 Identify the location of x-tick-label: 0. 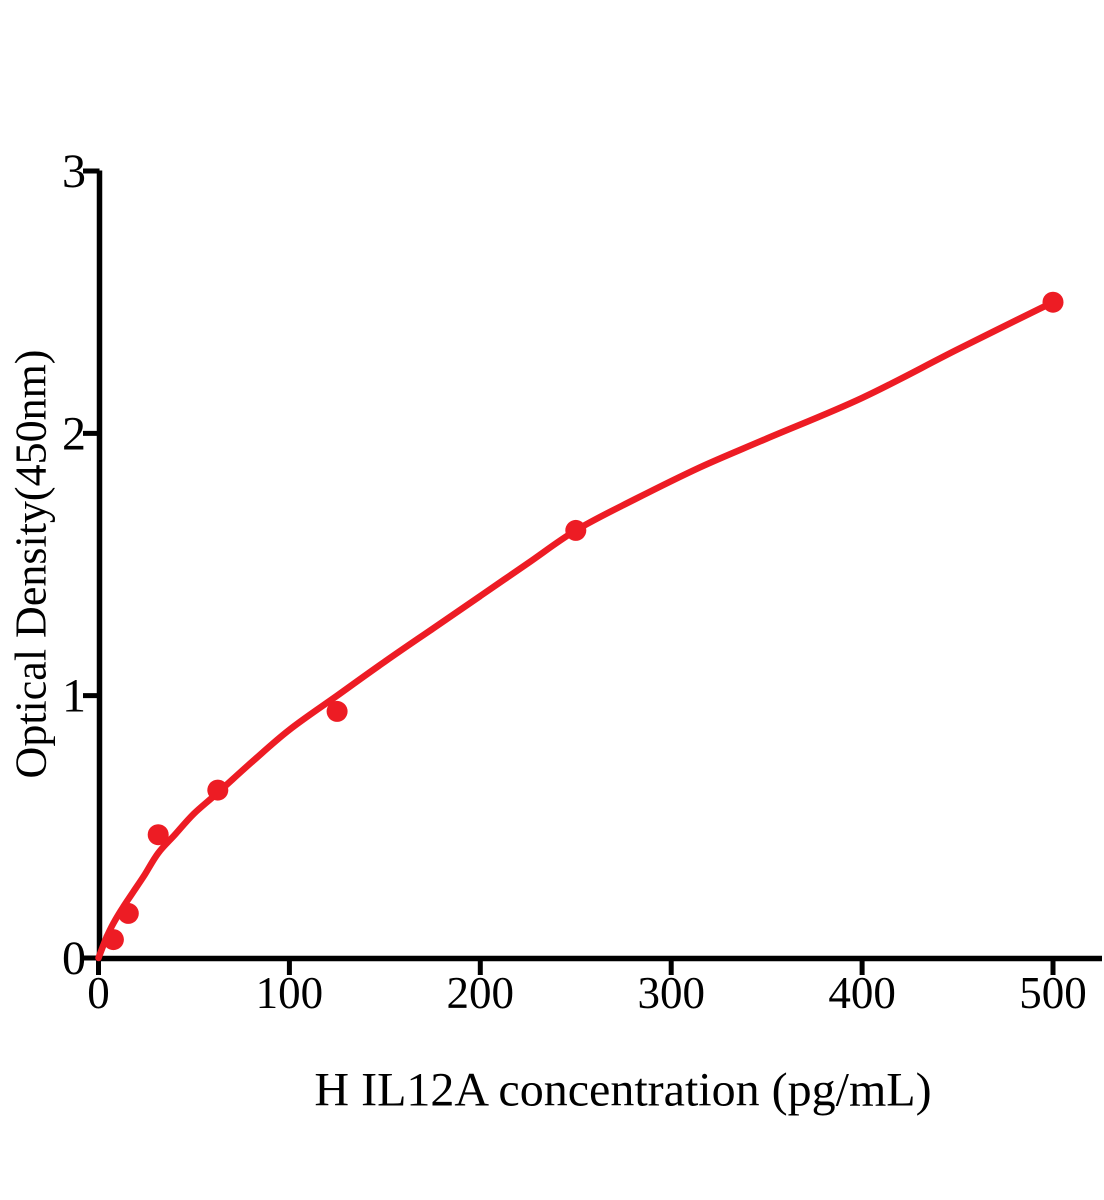
(98, 993).